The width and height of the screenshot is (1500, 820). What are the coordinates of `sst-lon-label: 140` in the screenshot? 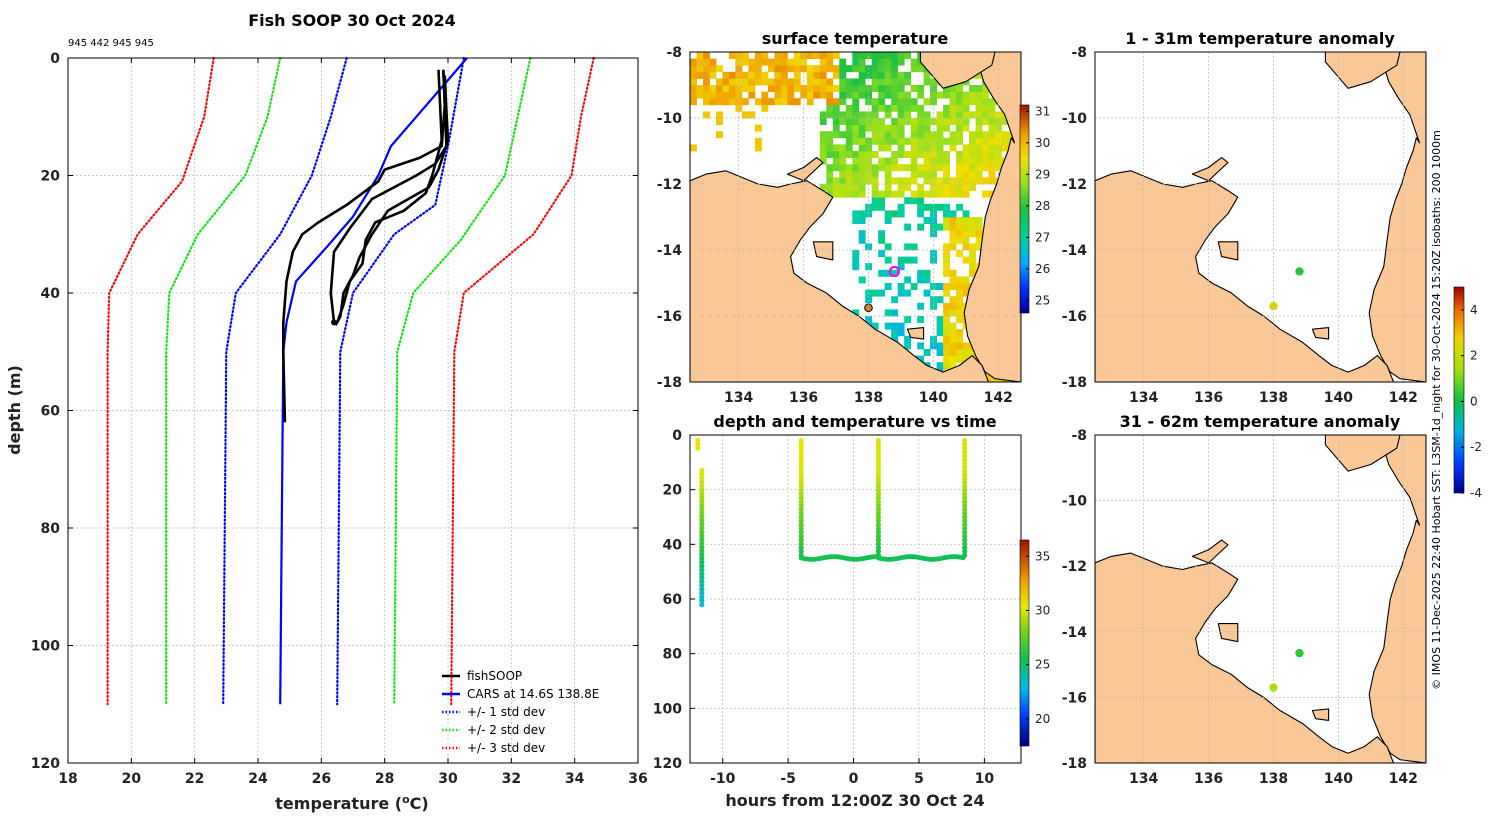 It's located at (933, 398).